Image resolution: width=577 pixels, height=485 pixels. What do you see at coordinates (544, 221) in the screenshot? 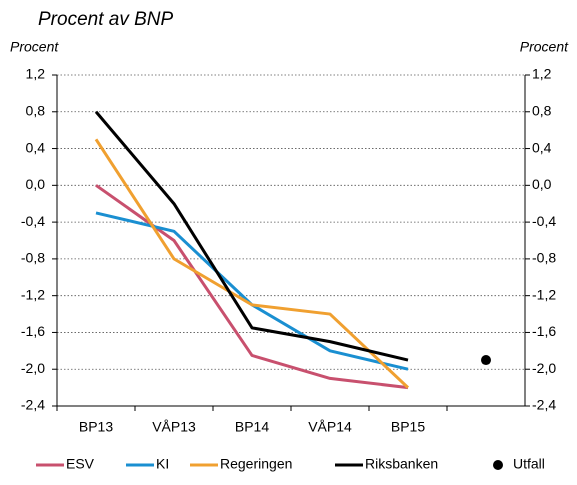
I see `y2-tick-label: -0,4` at bounding box center [544, 221].